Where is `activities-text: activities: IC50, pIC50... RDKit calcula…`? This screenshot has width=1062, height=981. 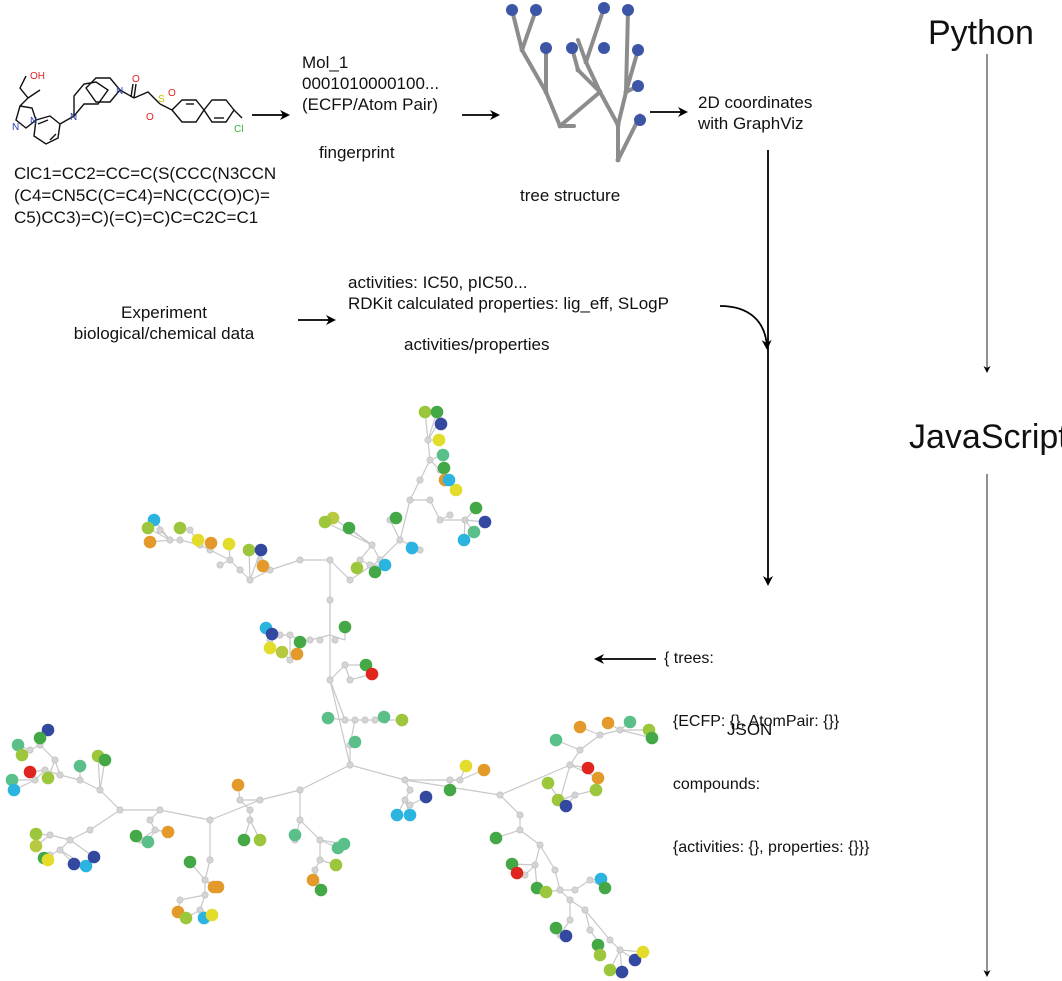
activities-text: activities: IC50, pIC50... RDKit calcula… is located at coordinates (508, 293).